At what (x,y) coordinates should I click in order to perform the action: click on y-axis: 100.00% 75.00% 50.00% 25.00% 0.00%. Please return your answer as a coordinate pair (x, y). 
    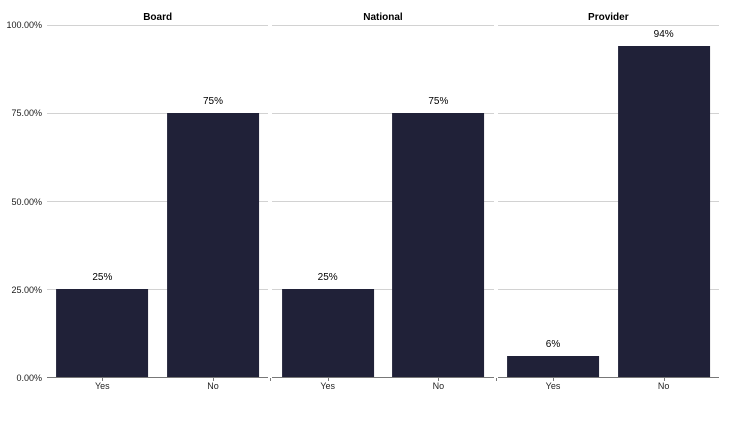
    Looking at the image, I should click on (21, 201).